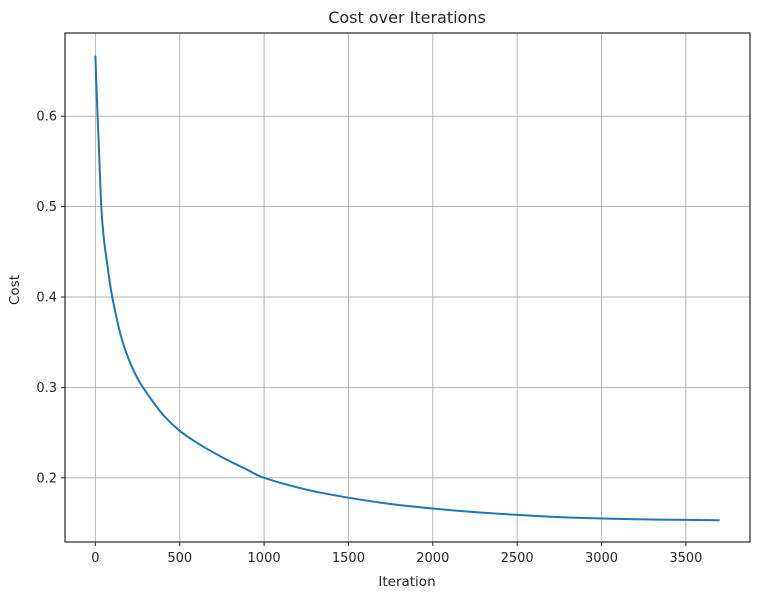  I want to click on x-tick-label: 1000, so click(264, 558).